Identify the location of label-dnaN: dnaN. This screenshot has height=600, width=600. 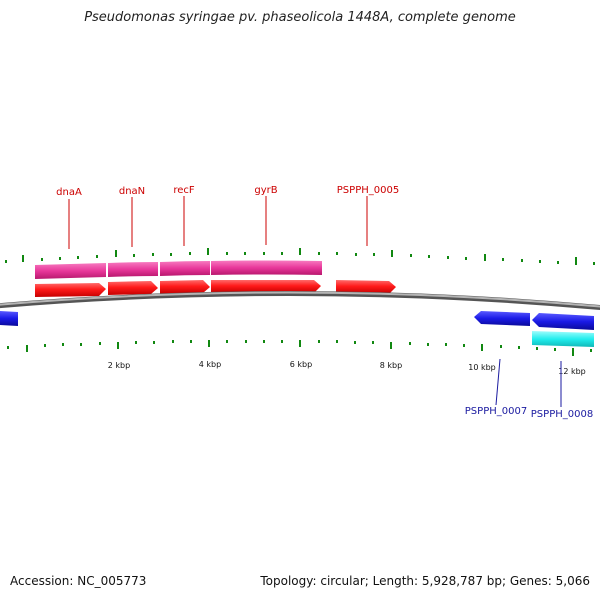
(132, 191).